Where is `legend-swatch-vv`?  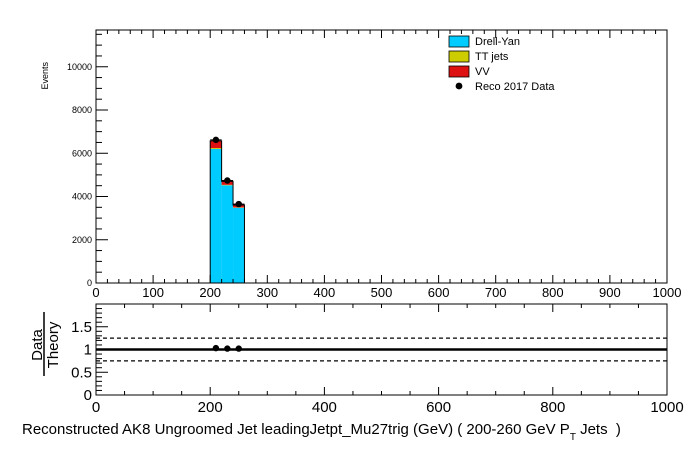 legend-swatch-vv is located at coordinates (459, 71).